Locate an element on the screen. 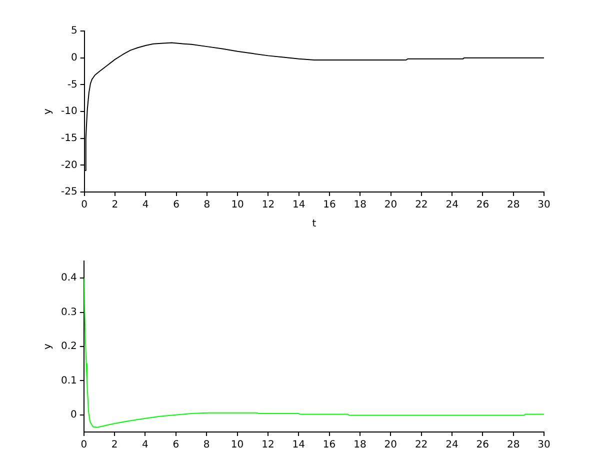  y-tick-label: 5 is located at coordinates (74, 31).